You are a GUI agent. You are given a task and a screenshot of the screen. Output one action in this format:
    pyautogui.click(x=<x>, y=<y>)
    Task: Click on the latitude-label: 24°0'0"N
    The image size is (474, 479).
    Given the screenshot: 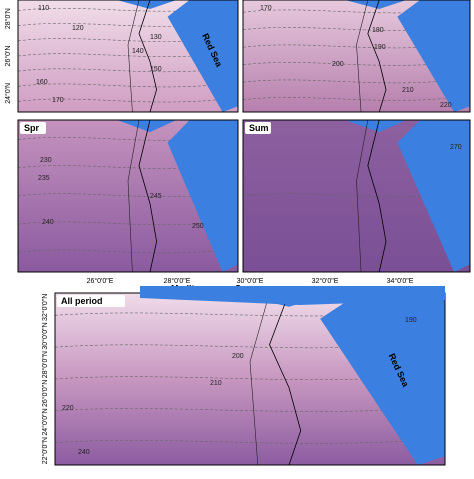 What is the action you would take?
    pyautogui.click(x=45, y=421)
    